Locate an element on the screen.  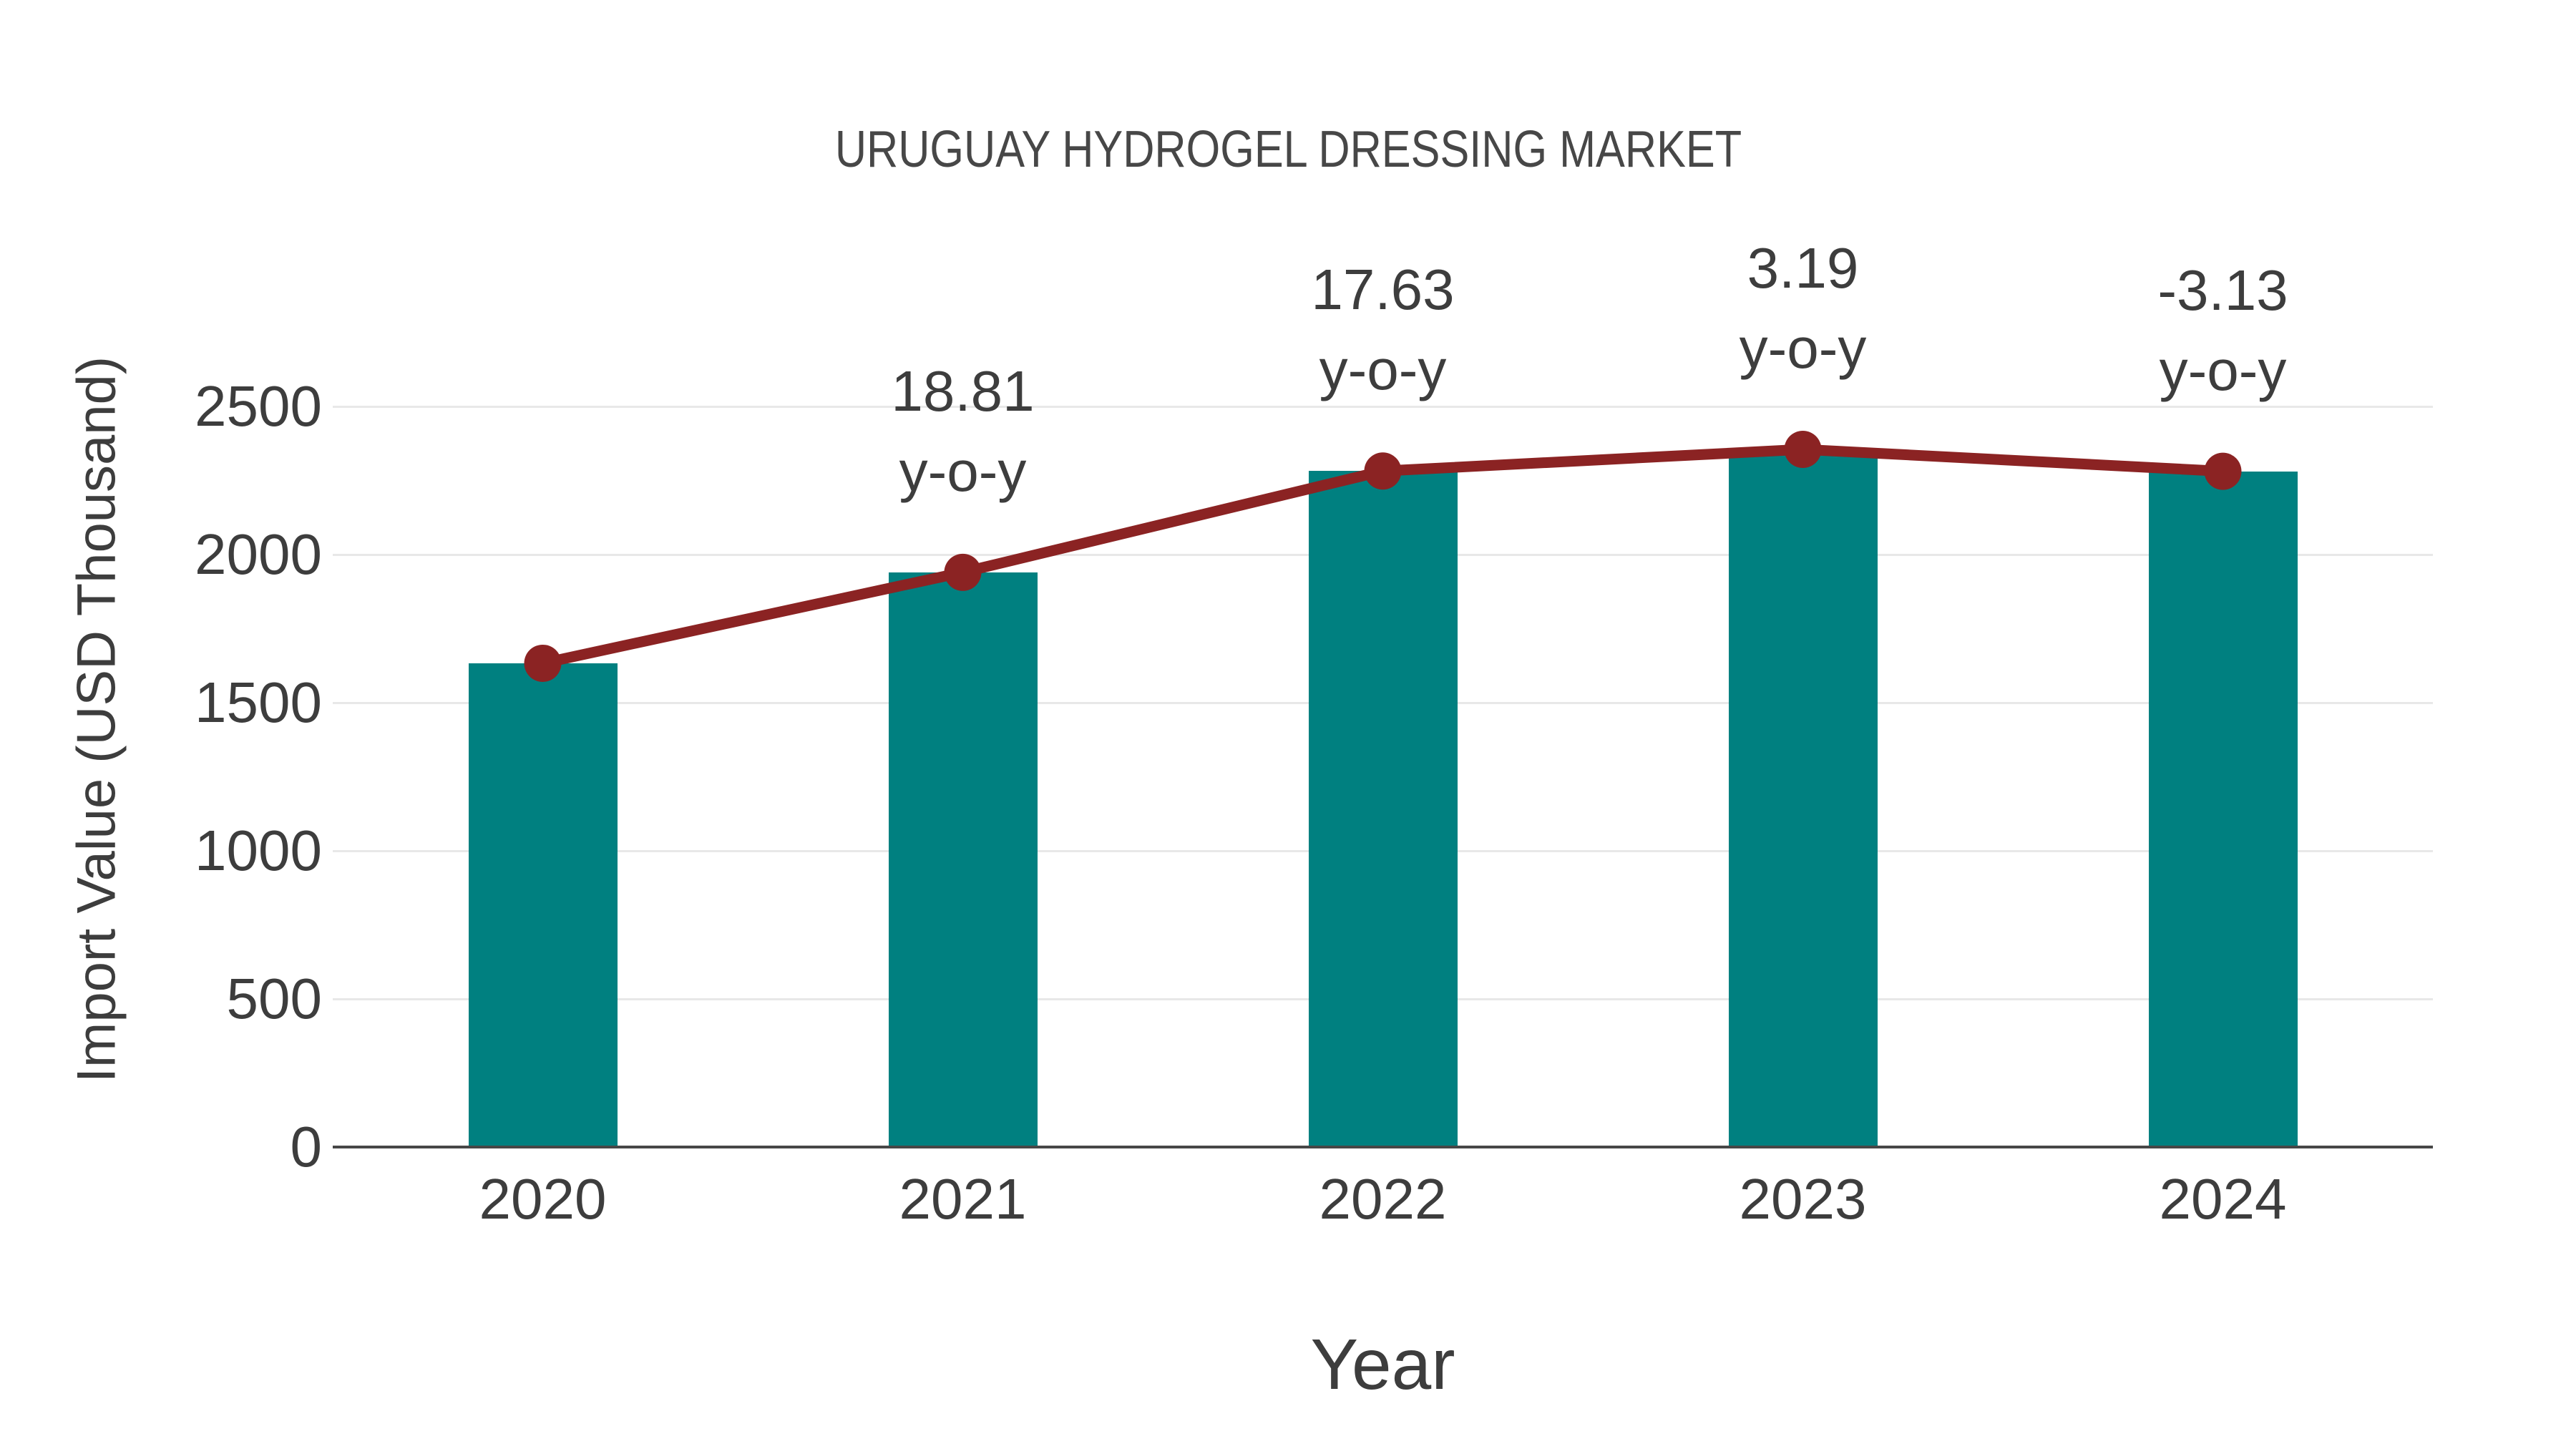
yoy-annotation-2024-line-2: y-o-y is located at coordinates (2223, 370).